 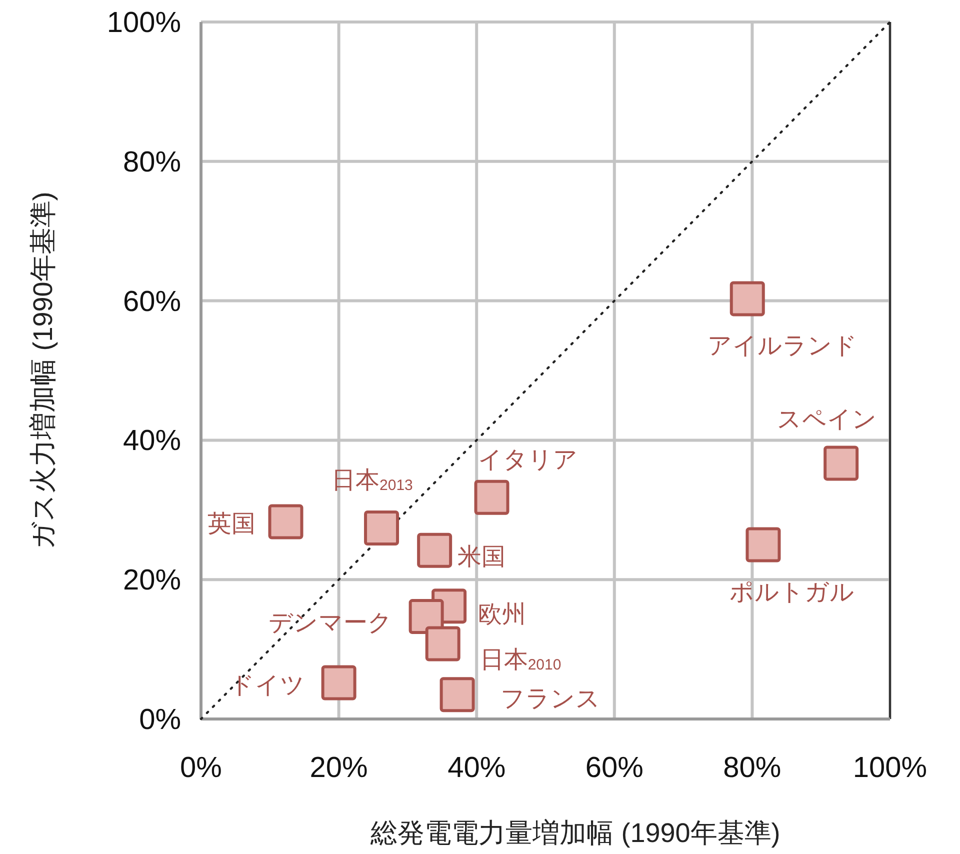 What do you see at coordinates (151, 580) in the screenshot?
I see `y-tick-label: 20%` at bounding box center [151, 580].